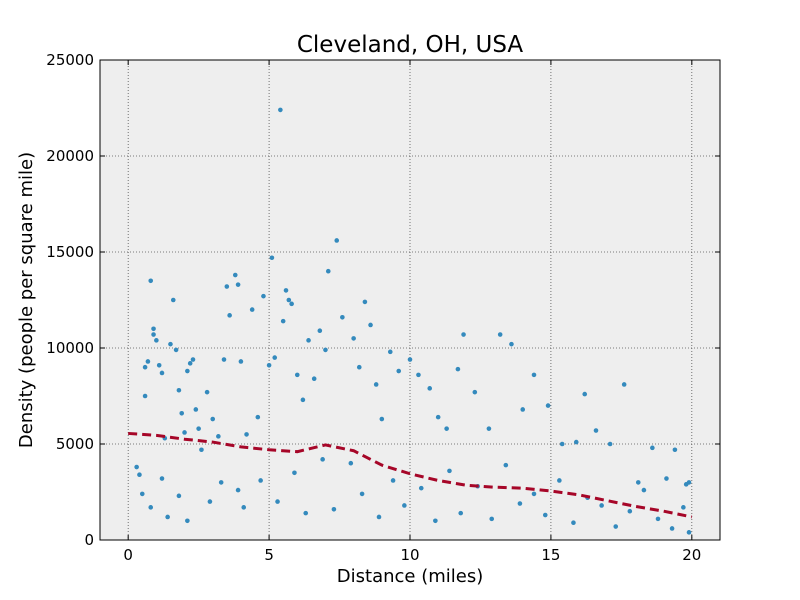 The width and height of the screenshot is (800, 600). I want to click on x-tick-label: 5, so click(269, 555).